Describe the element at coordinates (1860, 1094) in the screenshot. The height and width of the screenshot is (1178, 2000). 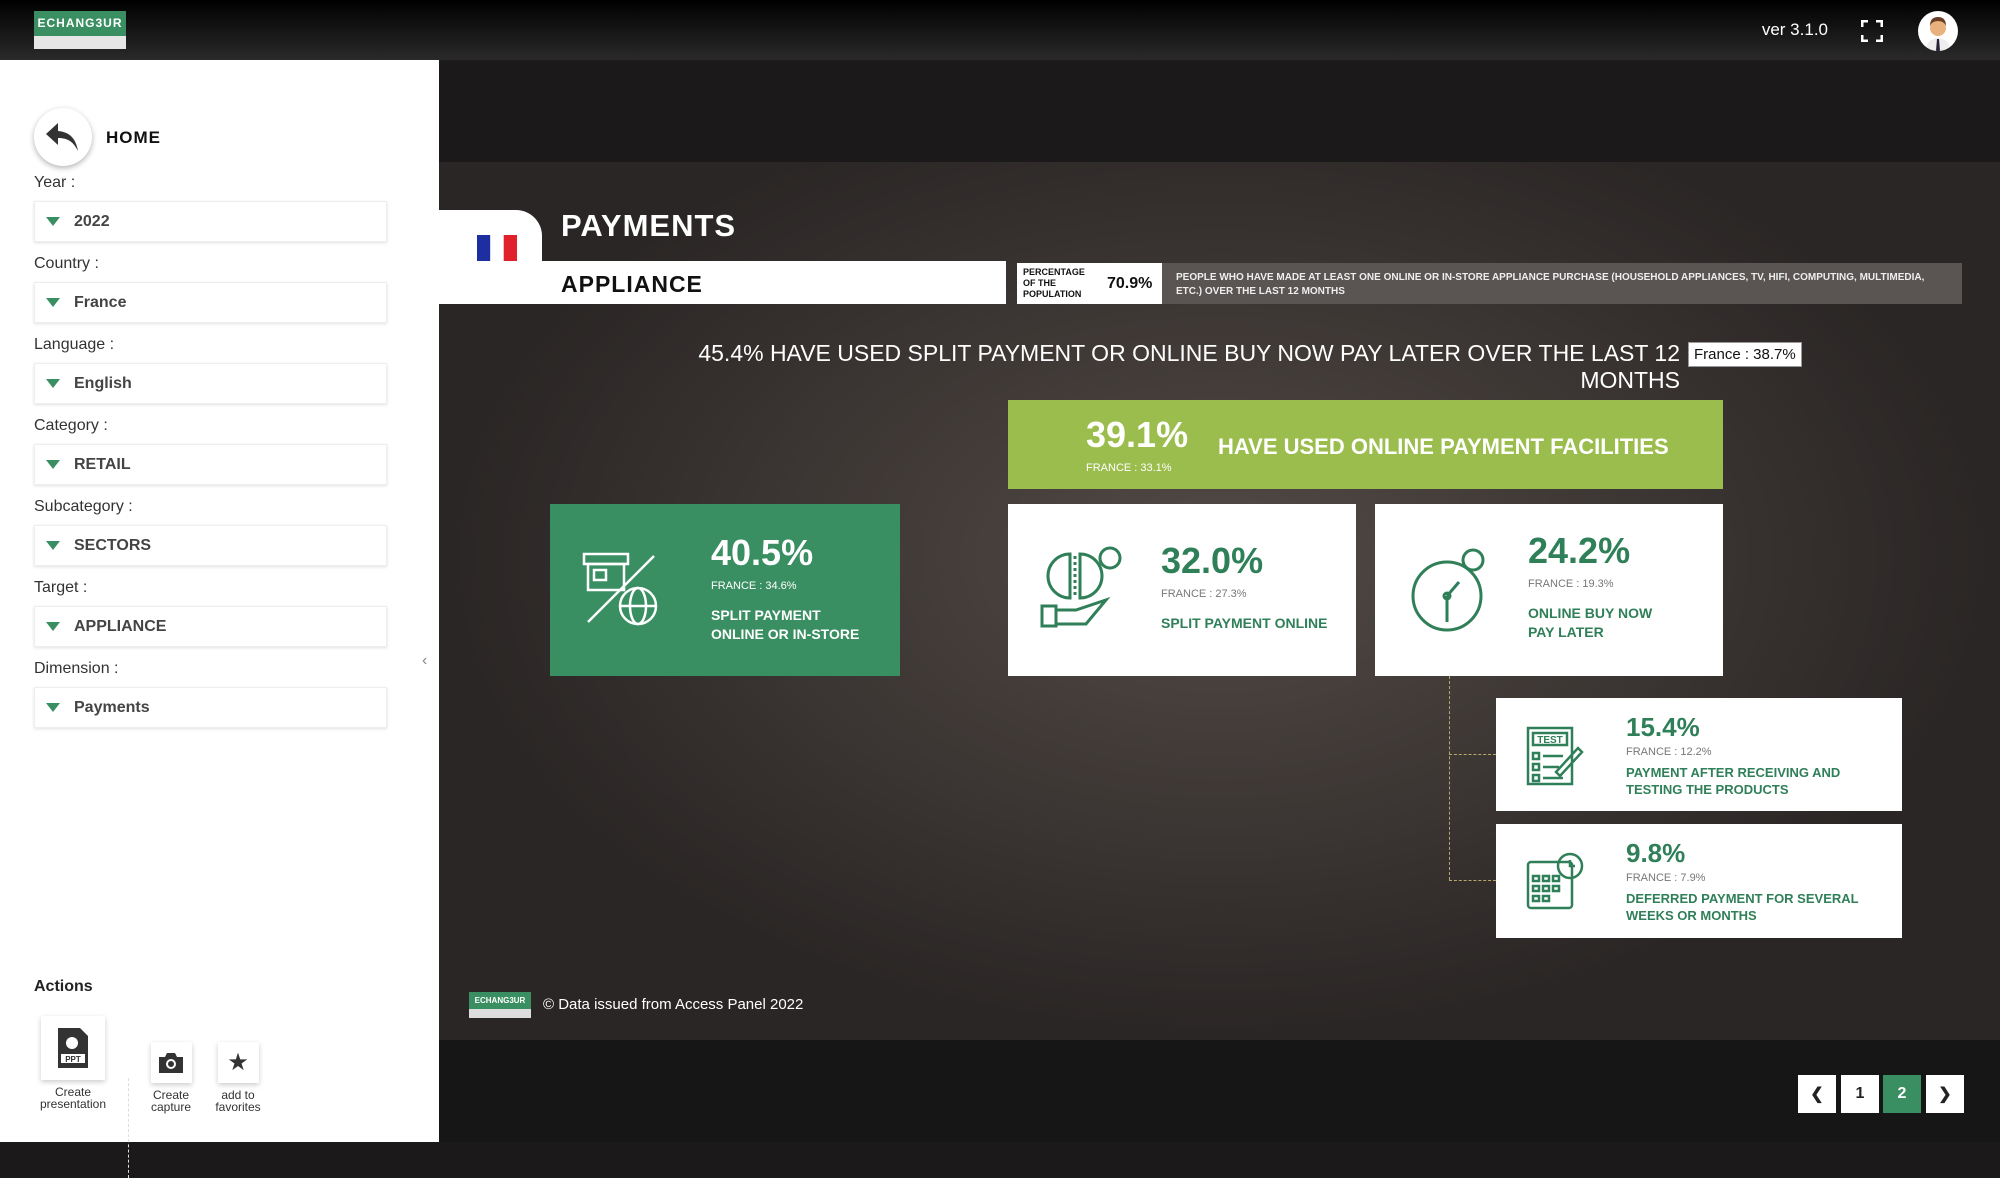
I see `page-1-button: 1` at that location.